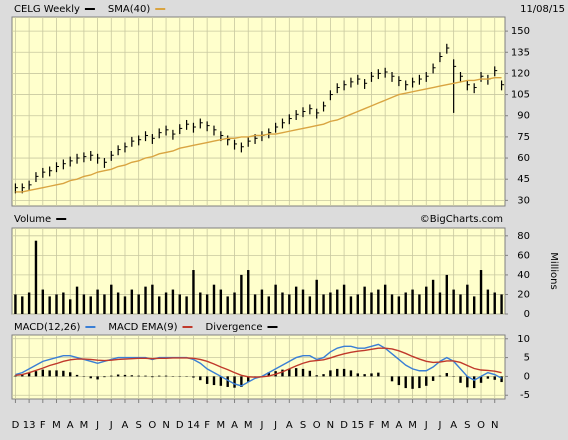  I want to click on date-label: 11/08/15, so click(542, 9).